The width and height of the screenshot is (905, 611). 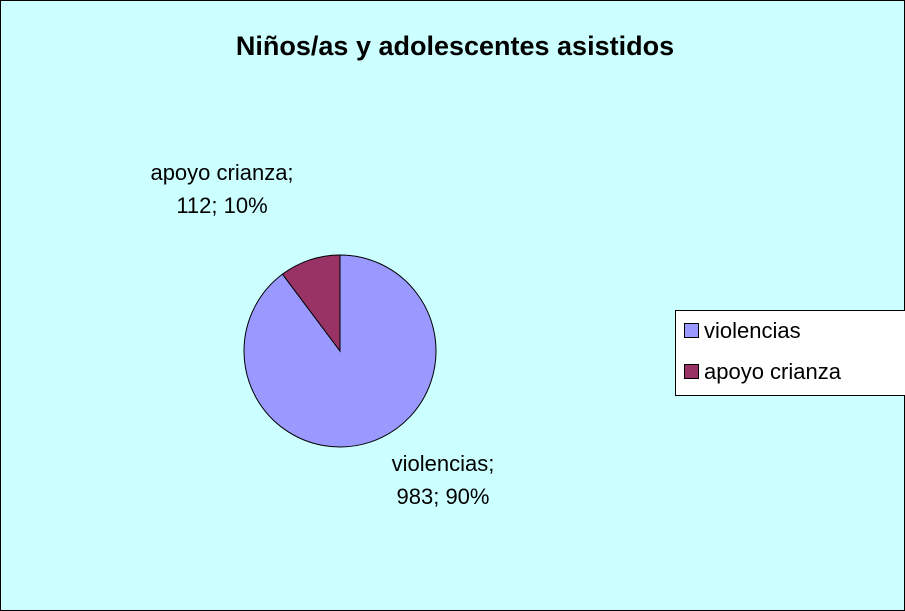 What do you see at coordinates (790, 353) in the screenshot?
I see `legend-box` at bounding box center [790, 353].